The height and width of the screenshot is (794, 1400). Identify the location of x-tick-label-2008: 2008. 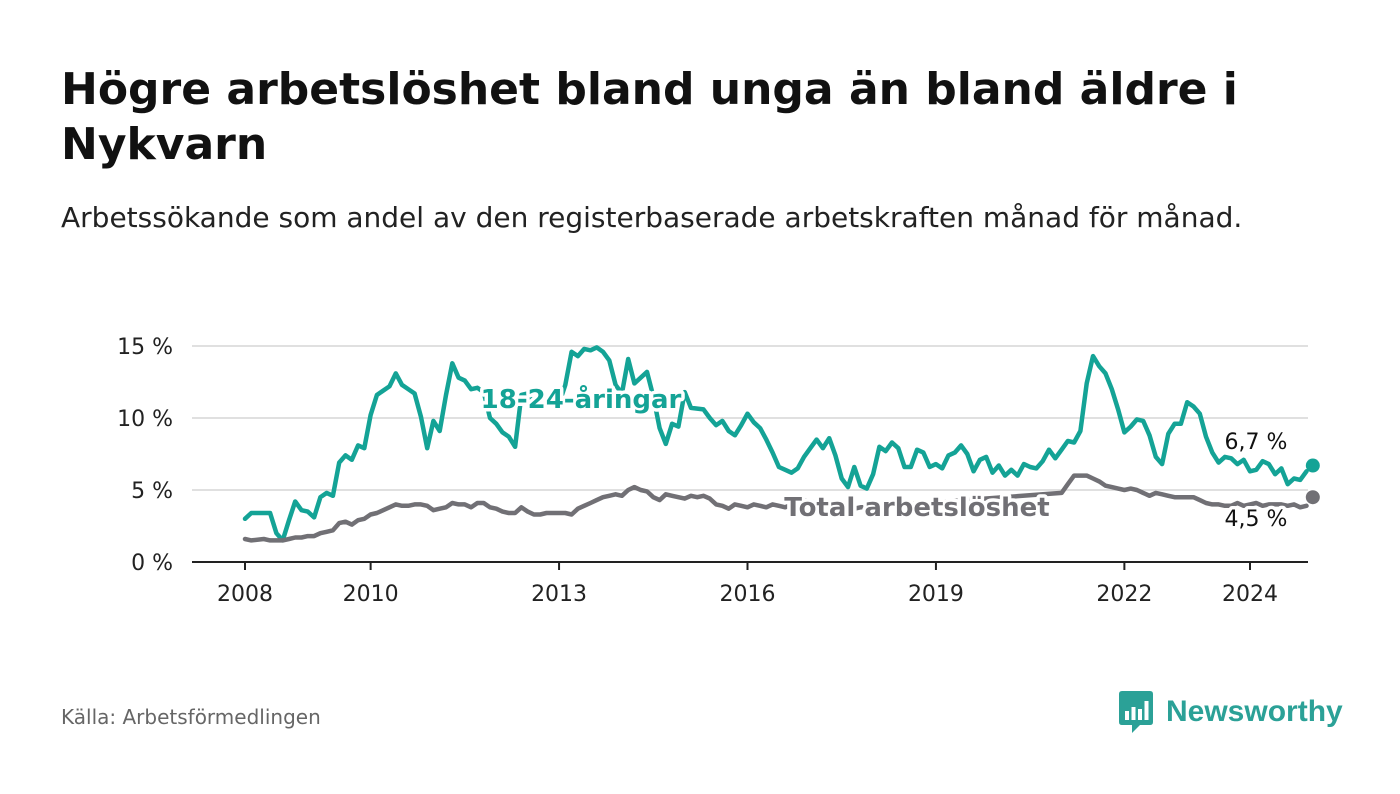
(245, 594).